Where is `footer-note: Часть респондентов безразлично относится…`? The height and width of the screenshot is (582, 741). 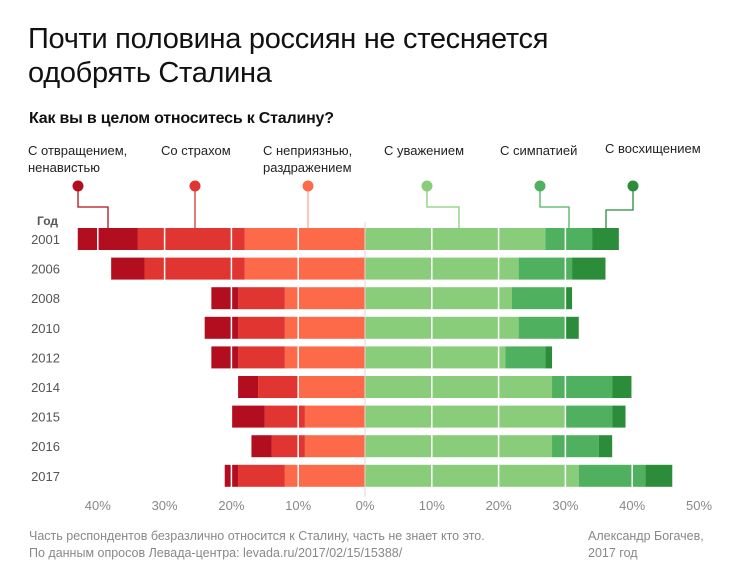
footer-note: Часть респондентов безразлично относится… is located at coordinates (299, 545).